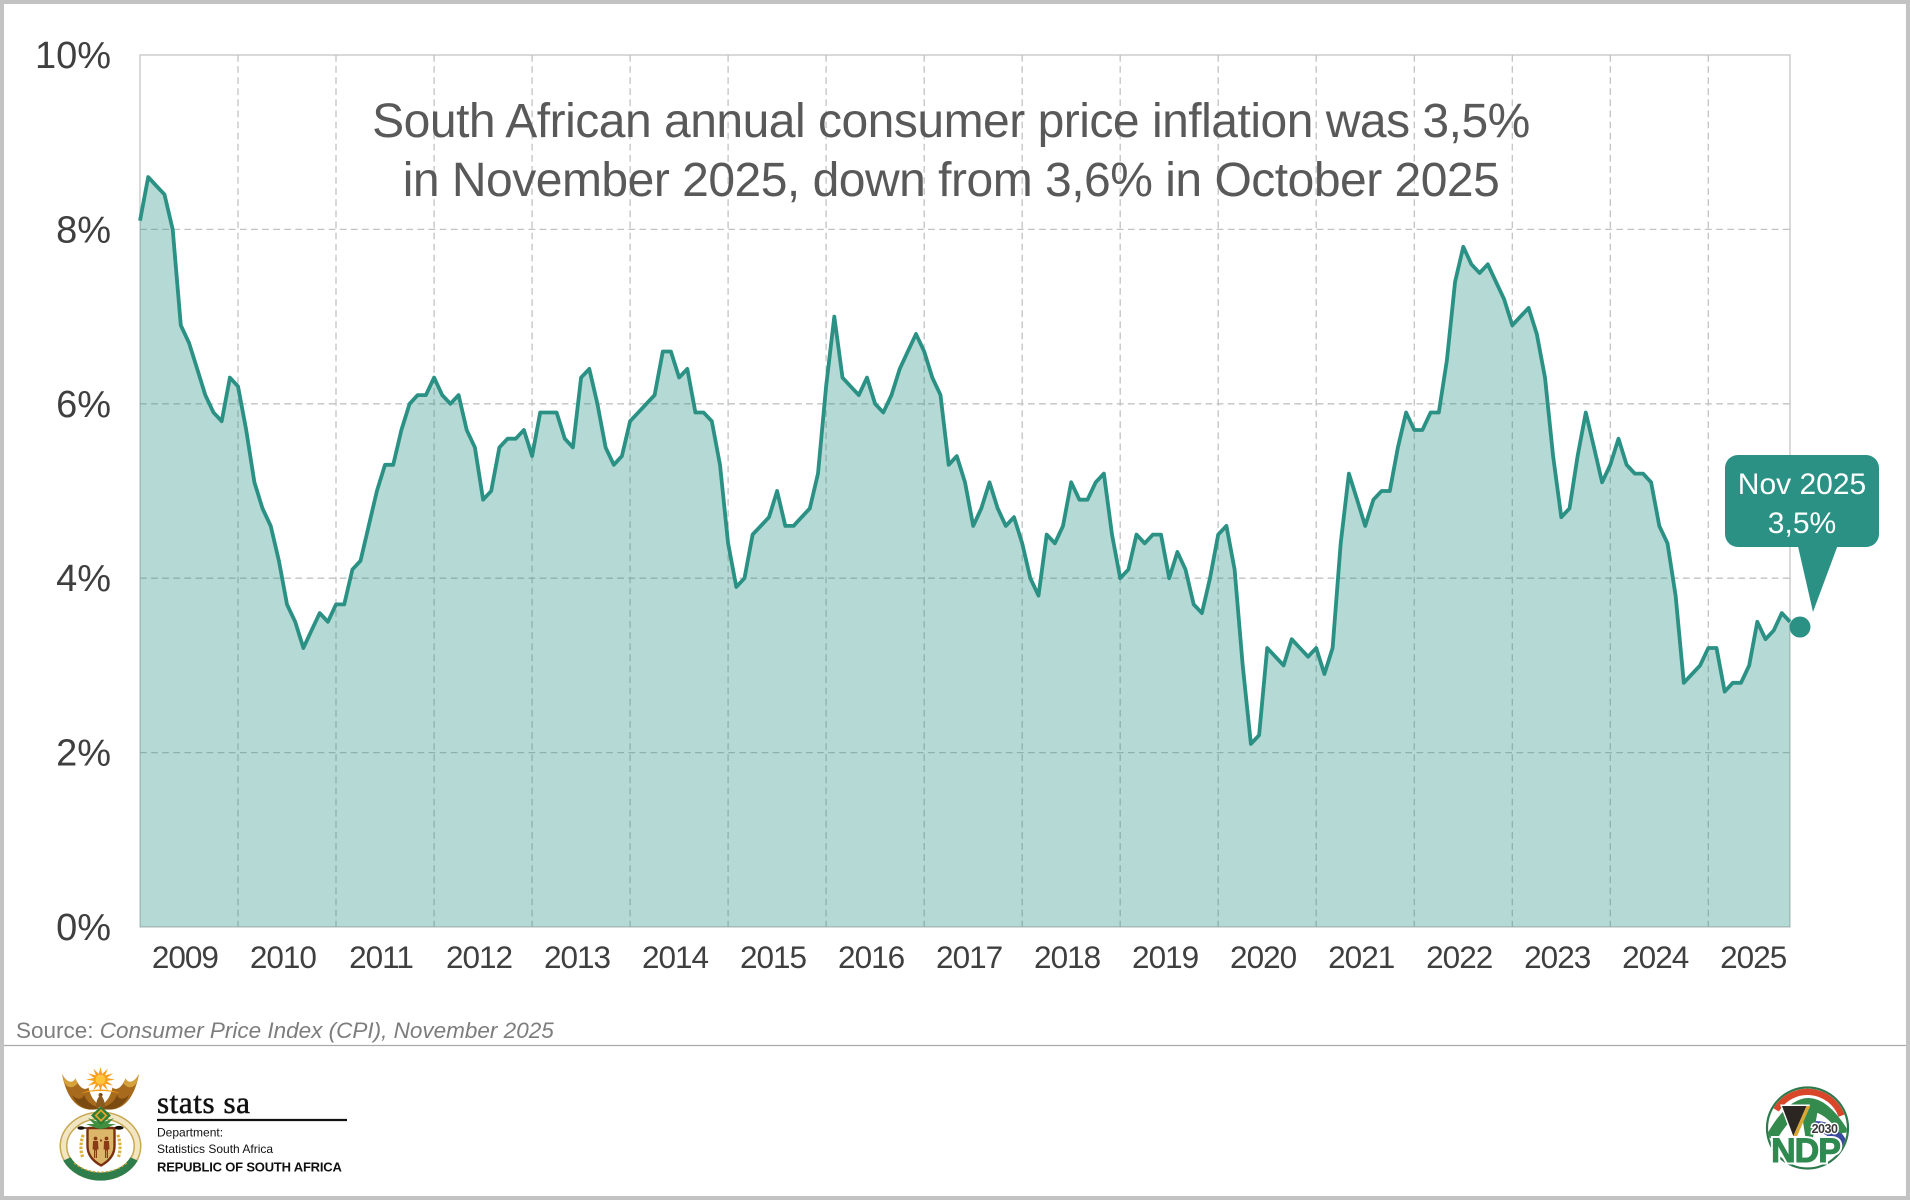 This screenshot has height=1200, width=1910. What do you see at coordinates (1459, 957) in the screenshot?
I see `svg-text: 2022` at bounding box center [1459, 957].